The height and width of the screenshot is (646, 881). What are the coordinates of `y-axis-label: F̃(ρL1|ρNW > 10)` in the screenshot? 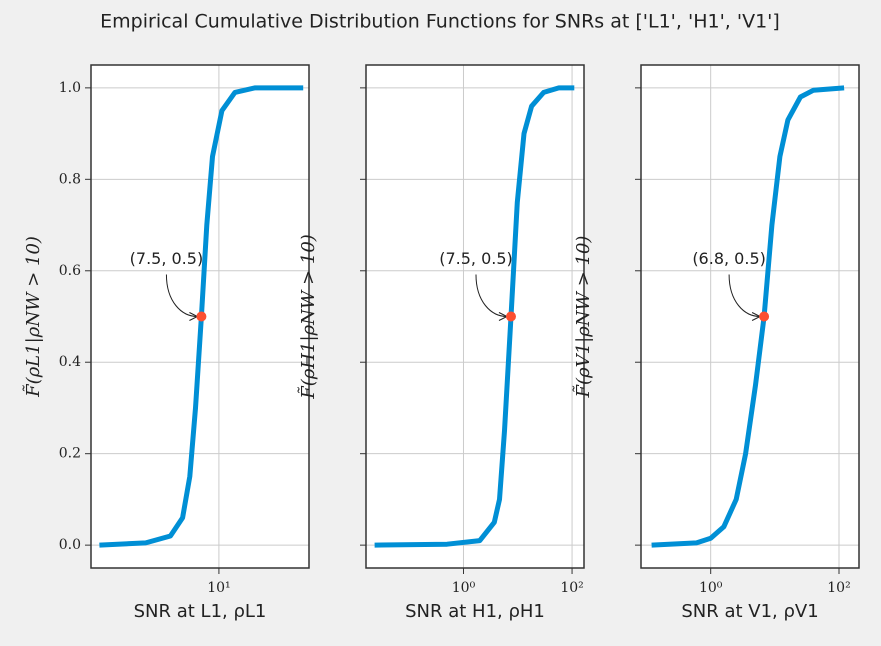 It's located at (33, 317).